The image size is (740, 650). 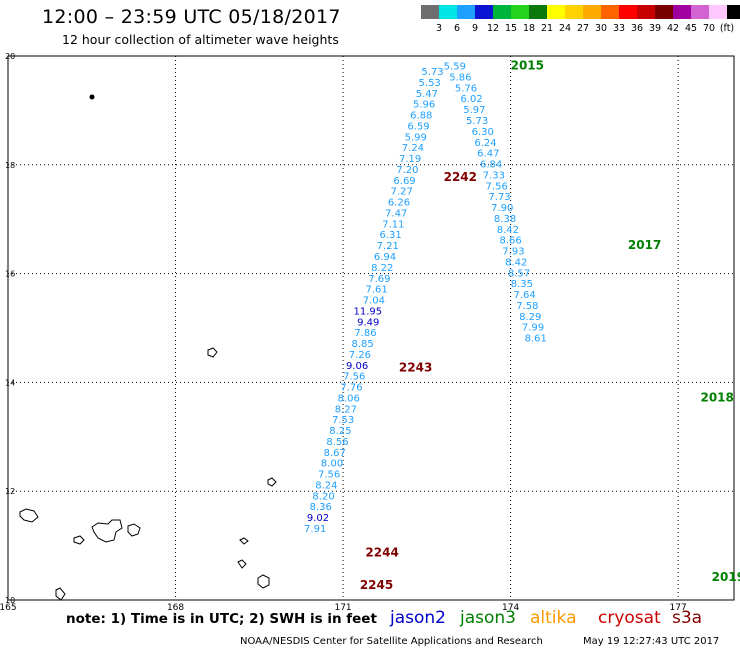 What do you see at coordinates (10, 165) in the screenshot?
I see `y-tick-label: 18` at bounding box center [10, 165].